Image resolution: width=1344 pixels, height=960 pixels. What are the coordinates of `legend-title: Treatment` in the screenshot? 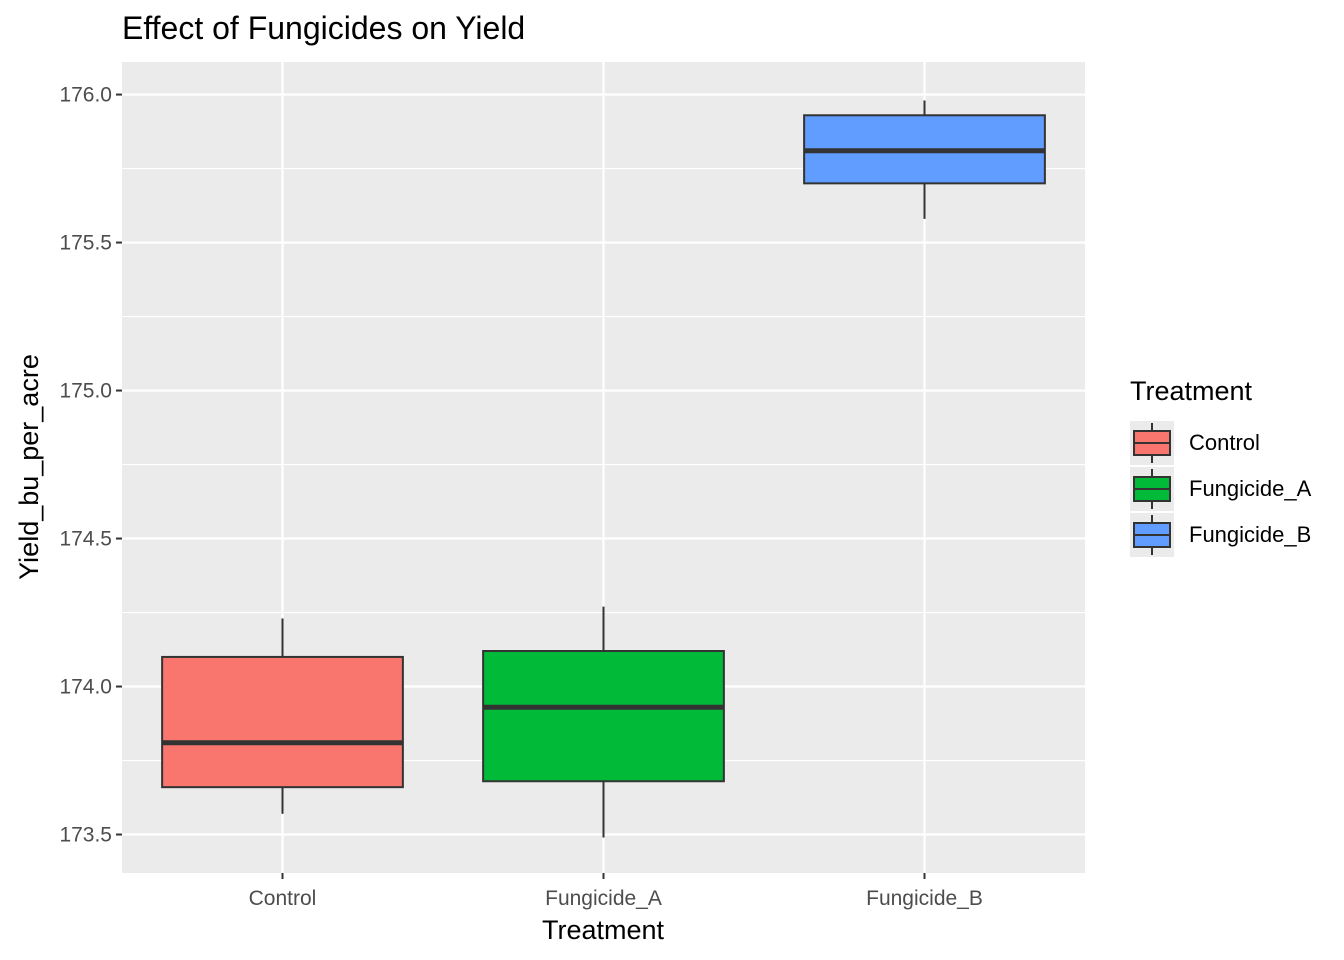 It's located at (1191, 391).